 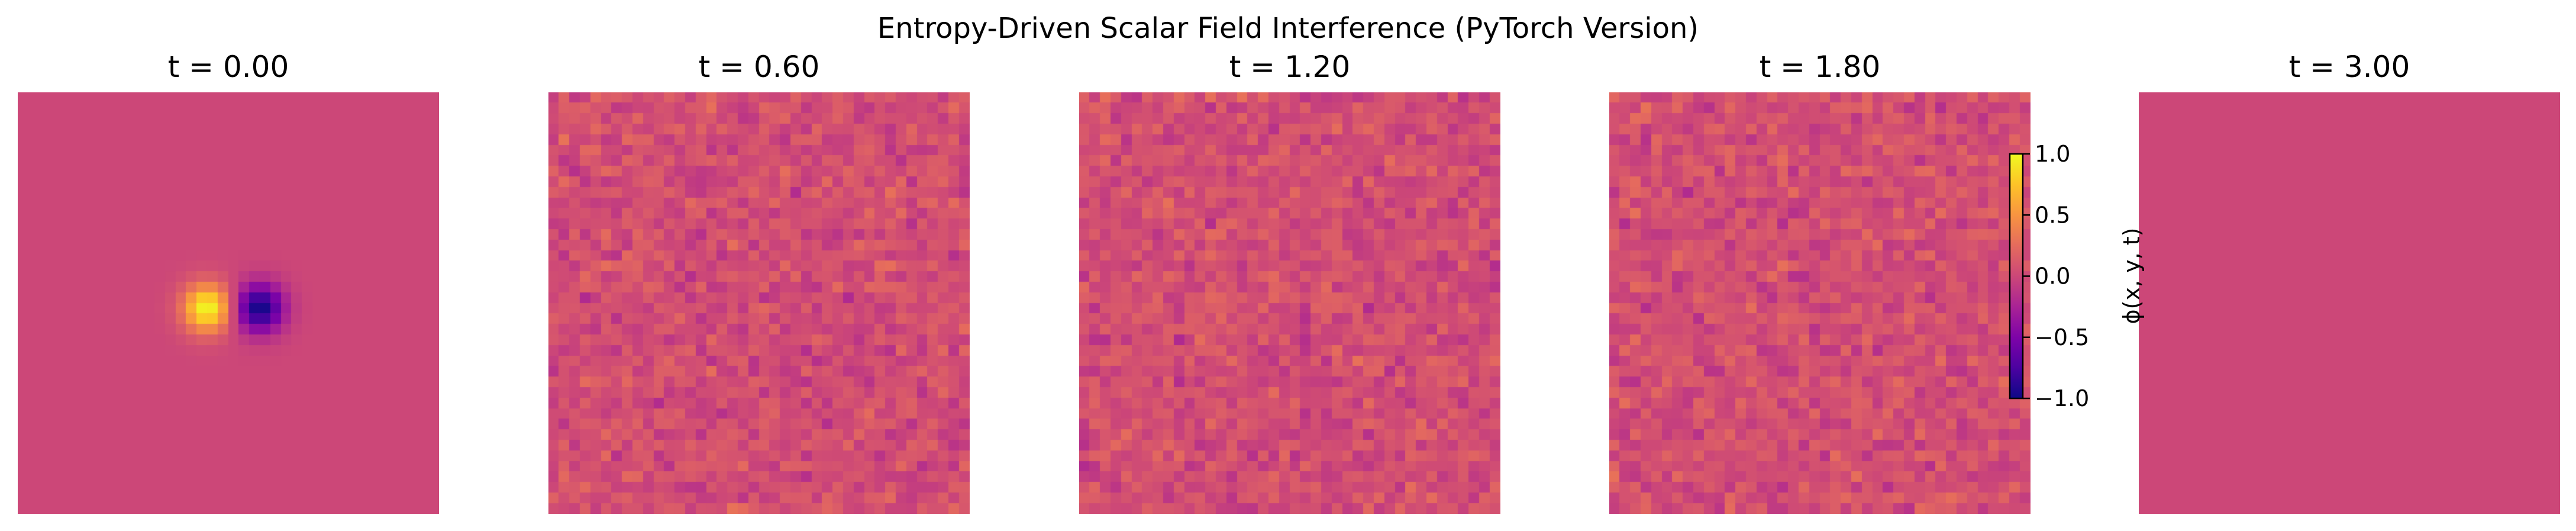 I want to click on heatmap-t4, so click(x=2349, y=303).